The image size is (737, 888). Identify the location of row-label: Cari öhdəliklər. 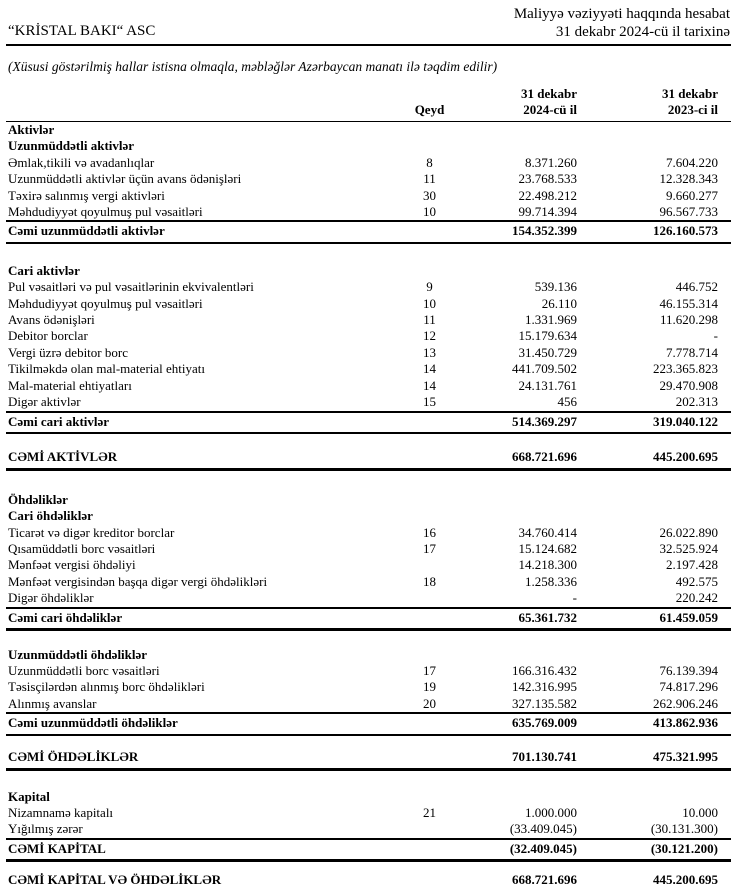
(204, 516).